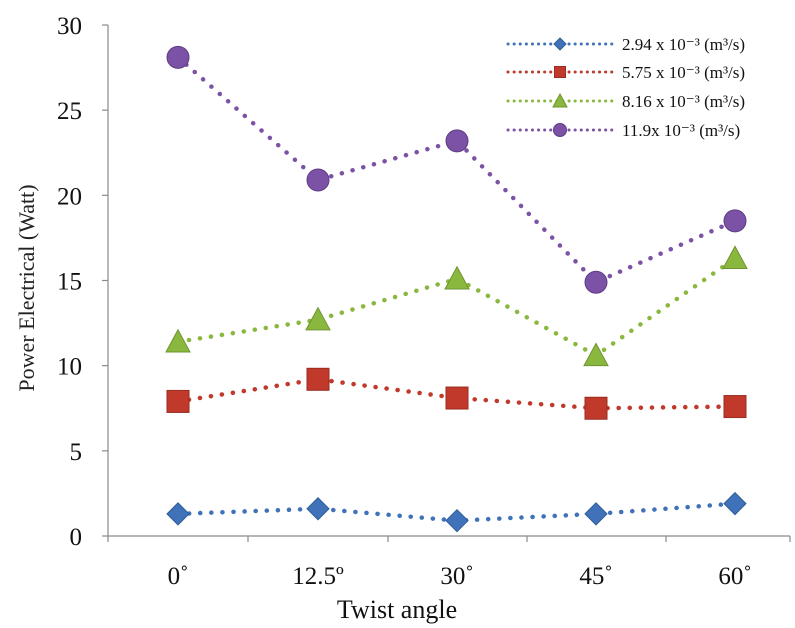 The height and width of the screenshot is (628, 795). Describe the element at coordinates (69, 111) in the screenshot. I see `y-tick-label: 25` at that location.